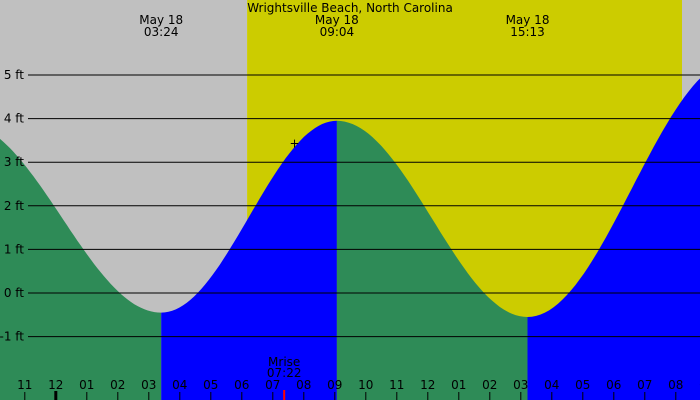 This screenshot has height=400, width=700. Describe the element at coordinates (161, 32) in the screenshot. I see `extreme-time-label: 03:24` at that location.